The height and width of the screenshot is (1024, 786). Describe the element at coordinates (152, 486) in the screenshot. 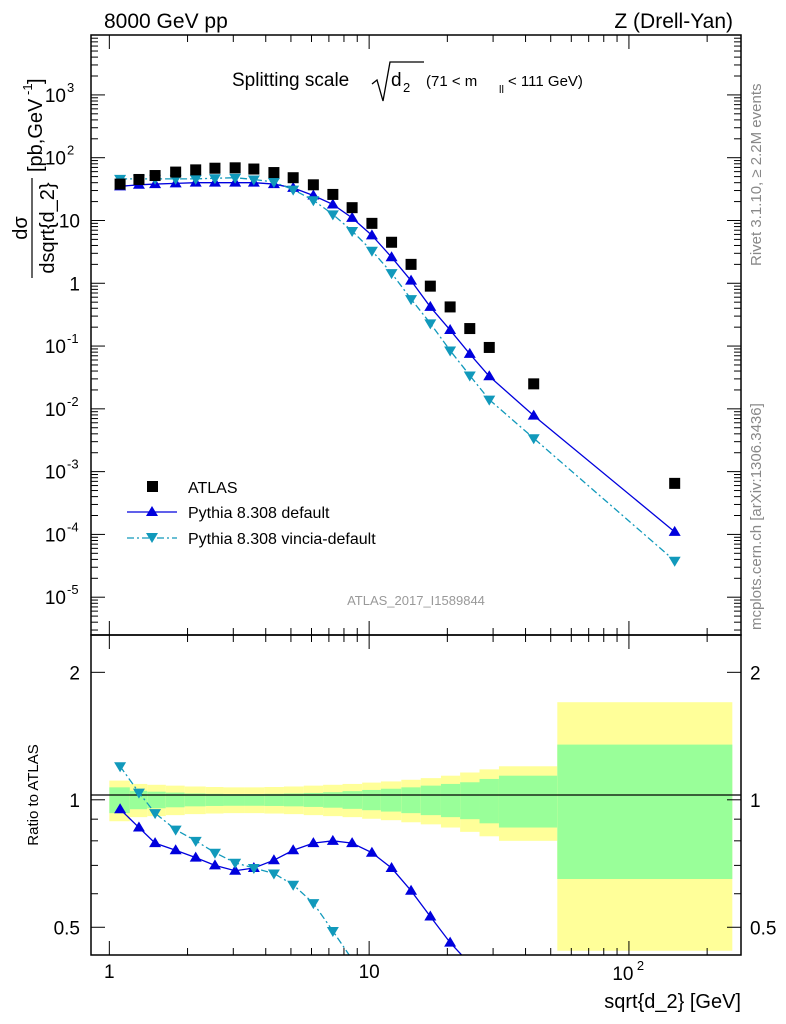

I see `legend-marker-atlas` at that location.